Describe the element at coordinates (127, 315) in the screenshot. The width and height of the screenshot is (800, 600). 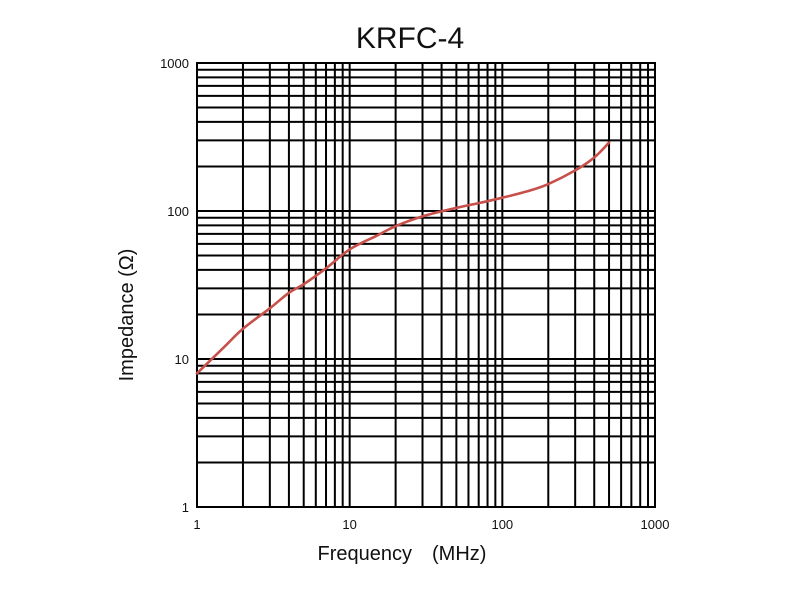
I see `y-axis-label: Impedance (Ω)` at that location.